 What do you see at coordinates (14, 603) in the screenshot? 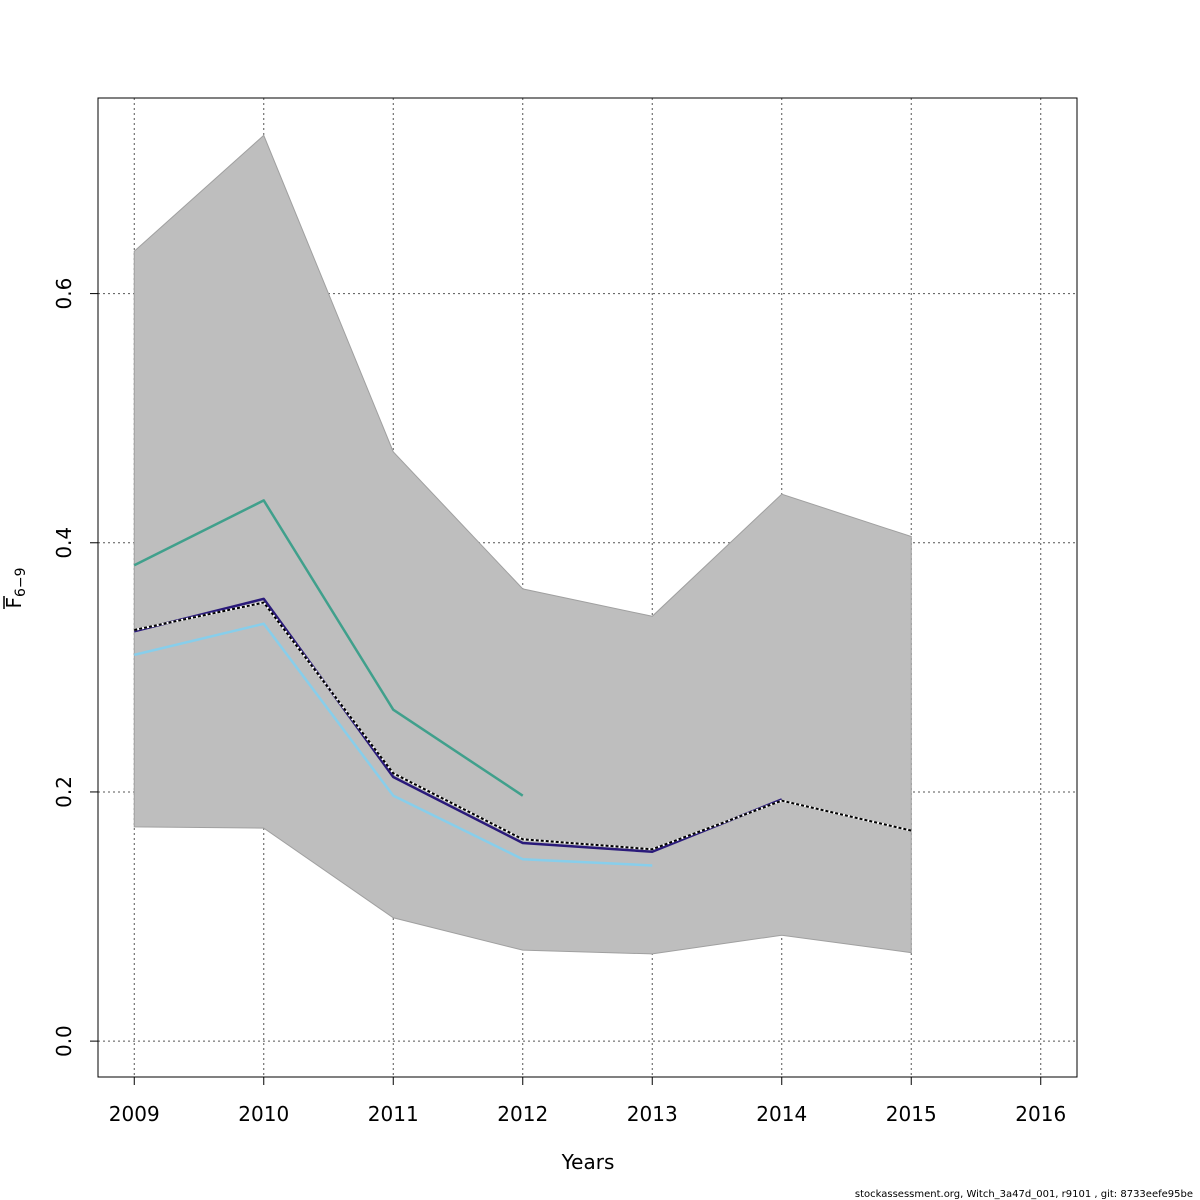
I see `y-axis-title-main: F` at bounding box center [14, 603].